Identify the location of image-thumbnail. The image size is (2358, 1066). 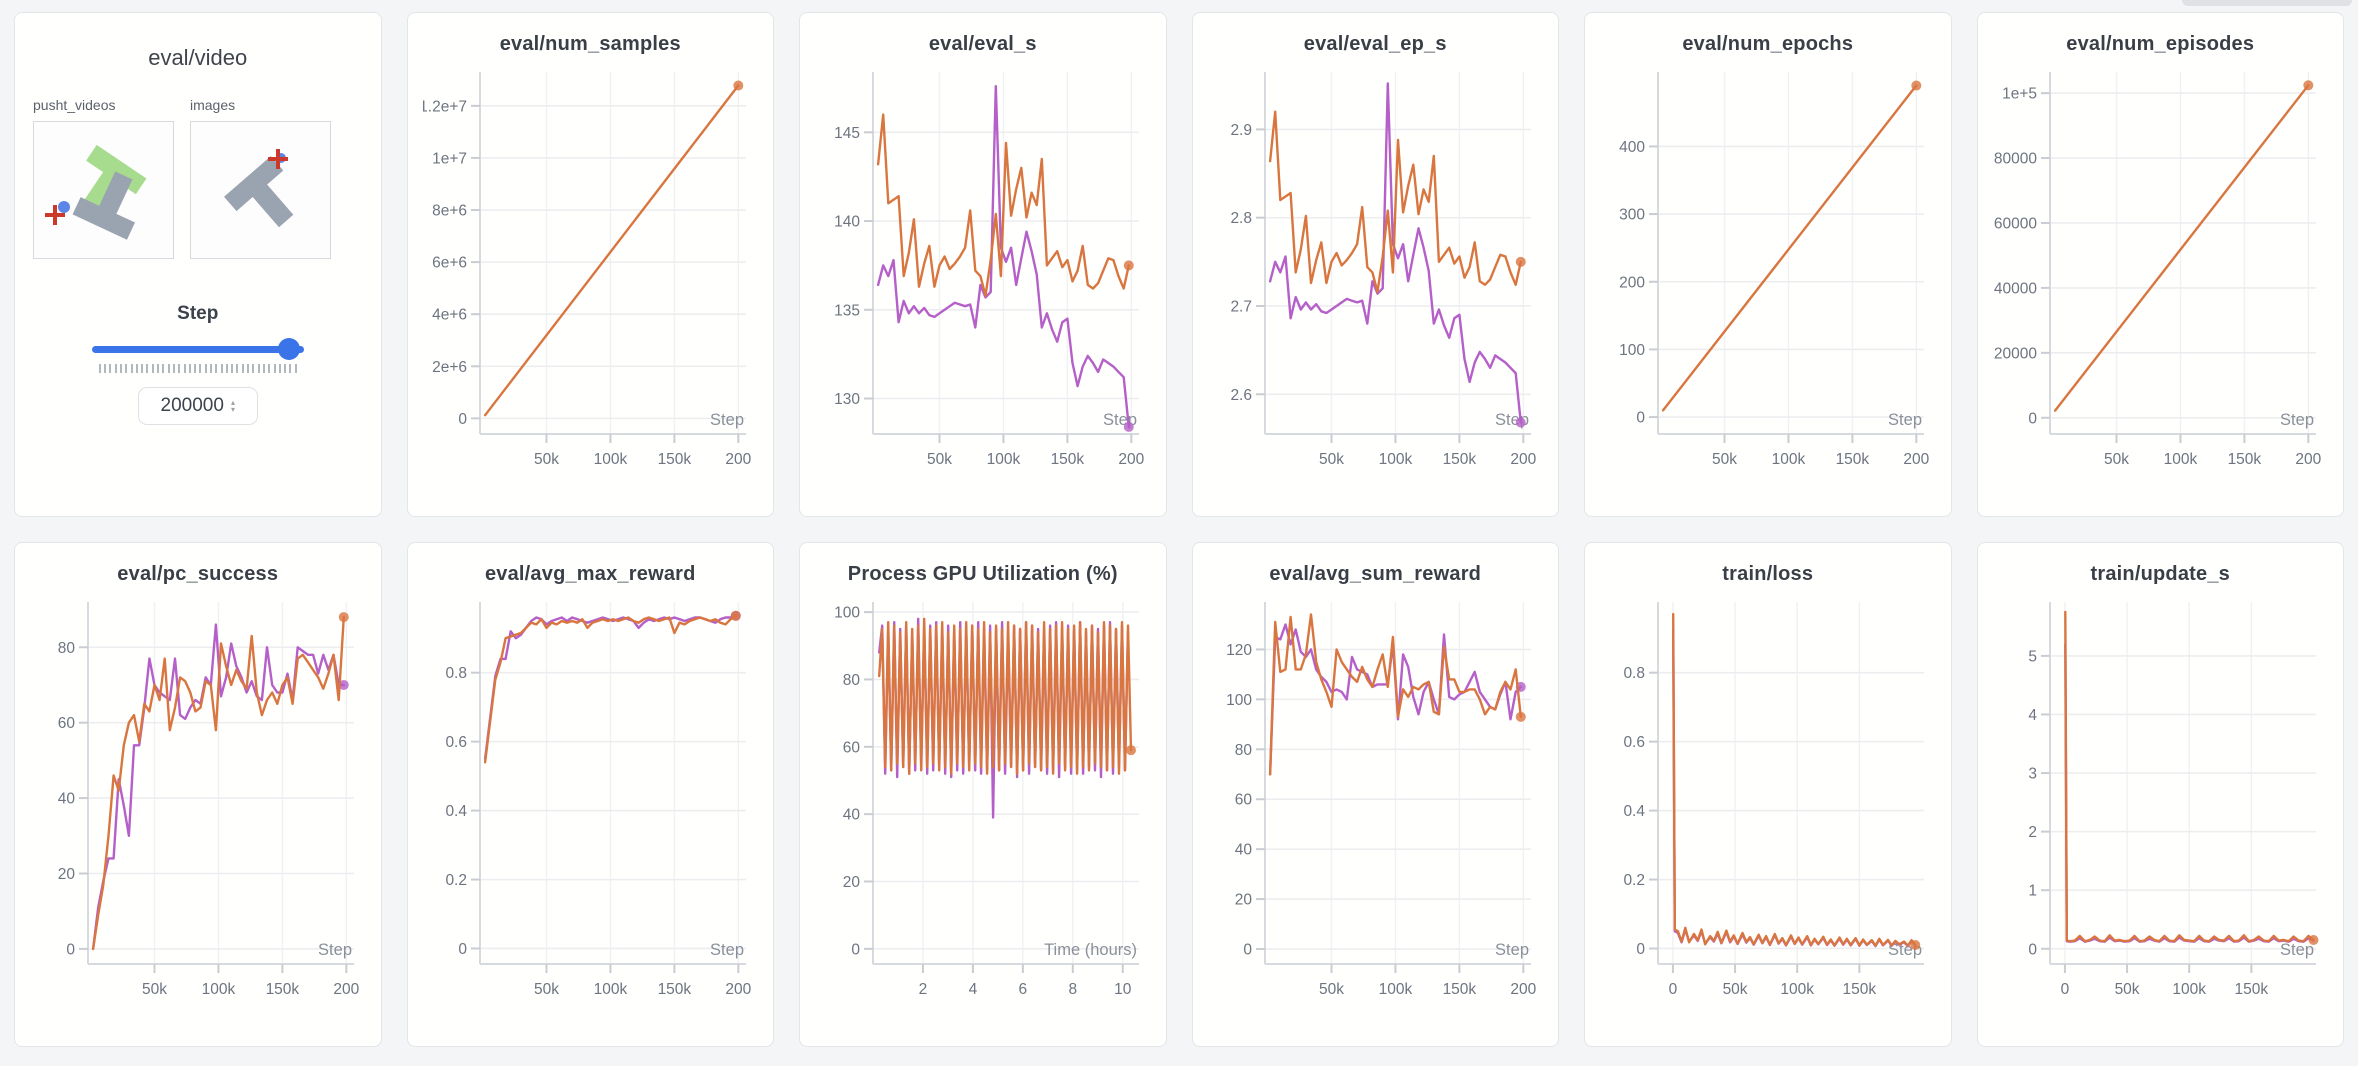
(260, 190).